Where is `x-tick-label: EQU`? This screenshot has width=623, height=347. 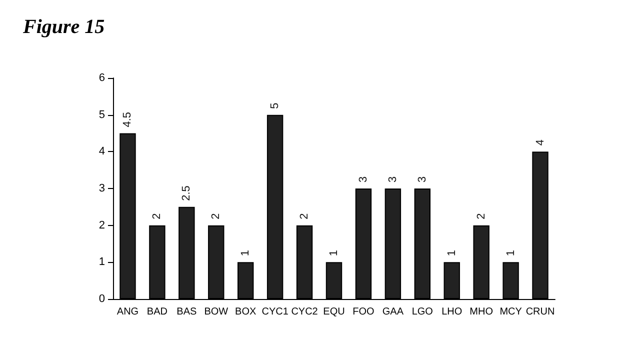 x-tick-label: EQU is located at coordinates (334, 312).